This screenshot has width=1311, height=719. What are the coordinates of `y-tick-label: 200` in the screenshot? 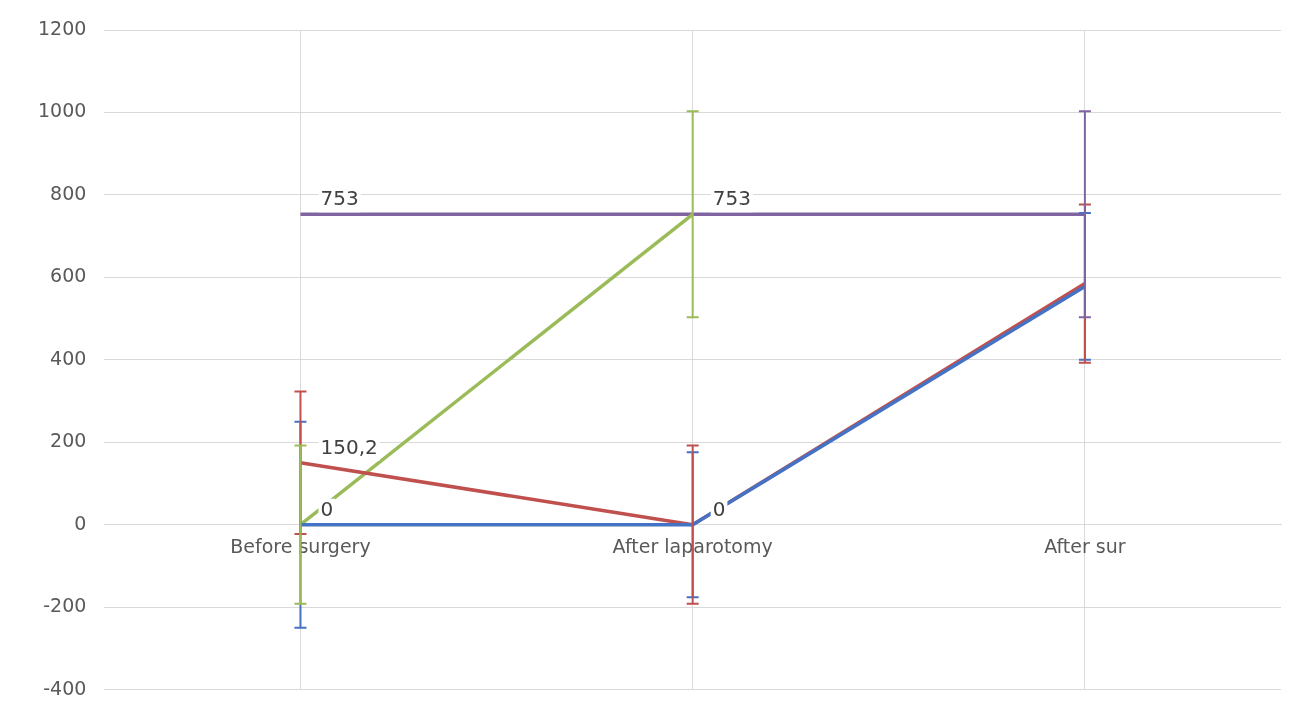 It's located at (68, 440).